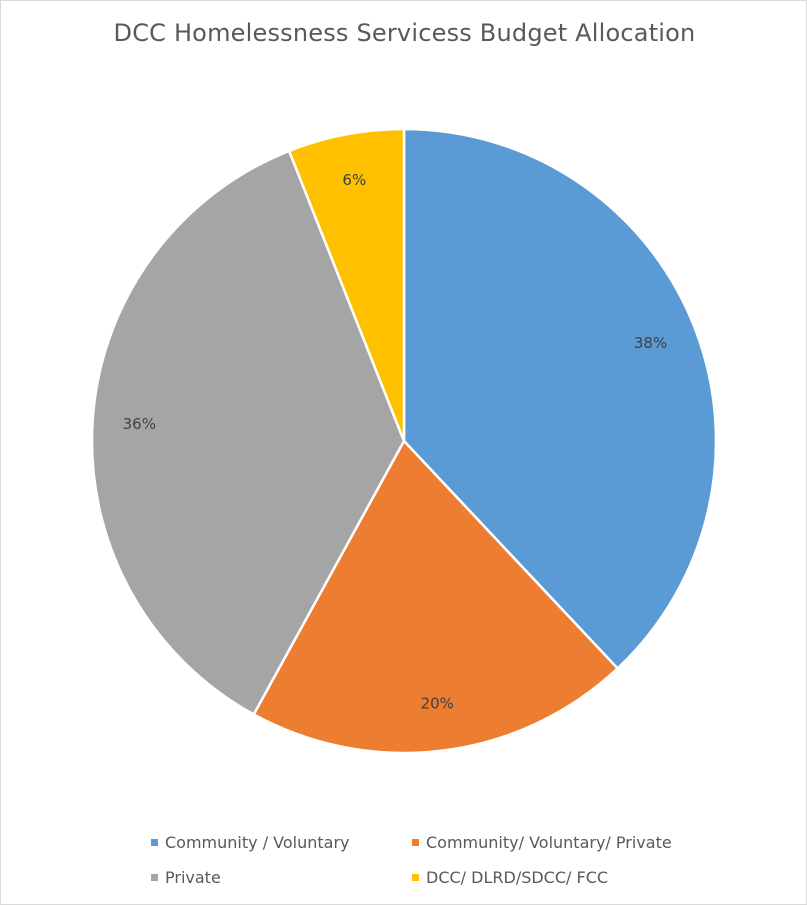 The height and width of the screenshot is (905, 807). Describe the element at coordinates (154, 877) in the screenshot. I see `legend-swatch-private` at that location.